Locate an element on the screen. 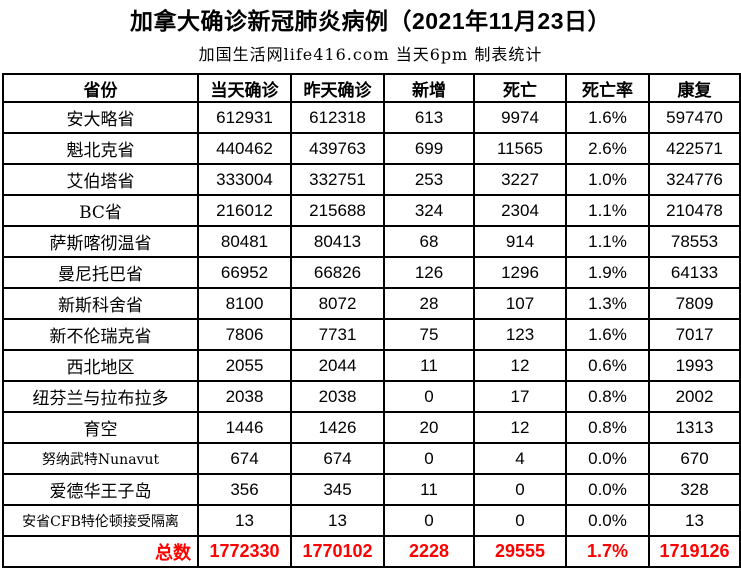 The width and height of the screenshot is (741, 583). page-subtitle: 加国生活网life416.com 当天6pm 制表统计 is located at coordinates (370, 54).